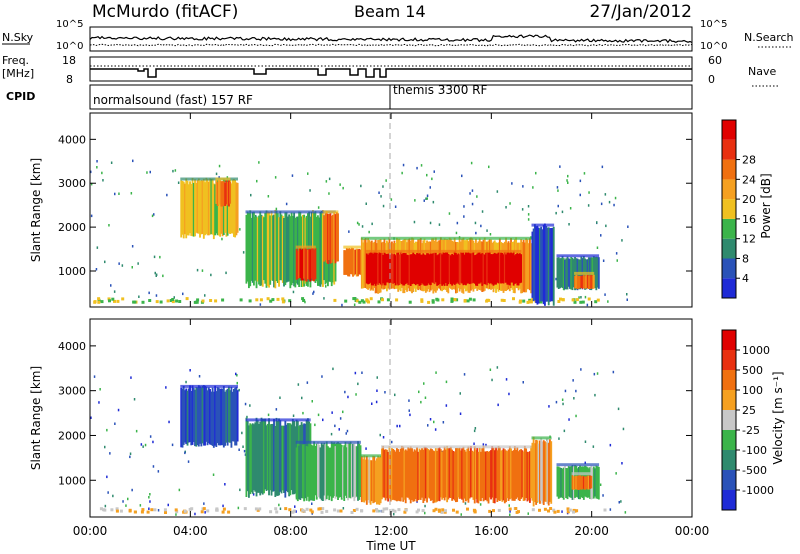 This screenshot has height=554, width=800. Describe the element at coordinates (491, 531) in the screenshot. I see `x-tick-label: 16:00` at that location.